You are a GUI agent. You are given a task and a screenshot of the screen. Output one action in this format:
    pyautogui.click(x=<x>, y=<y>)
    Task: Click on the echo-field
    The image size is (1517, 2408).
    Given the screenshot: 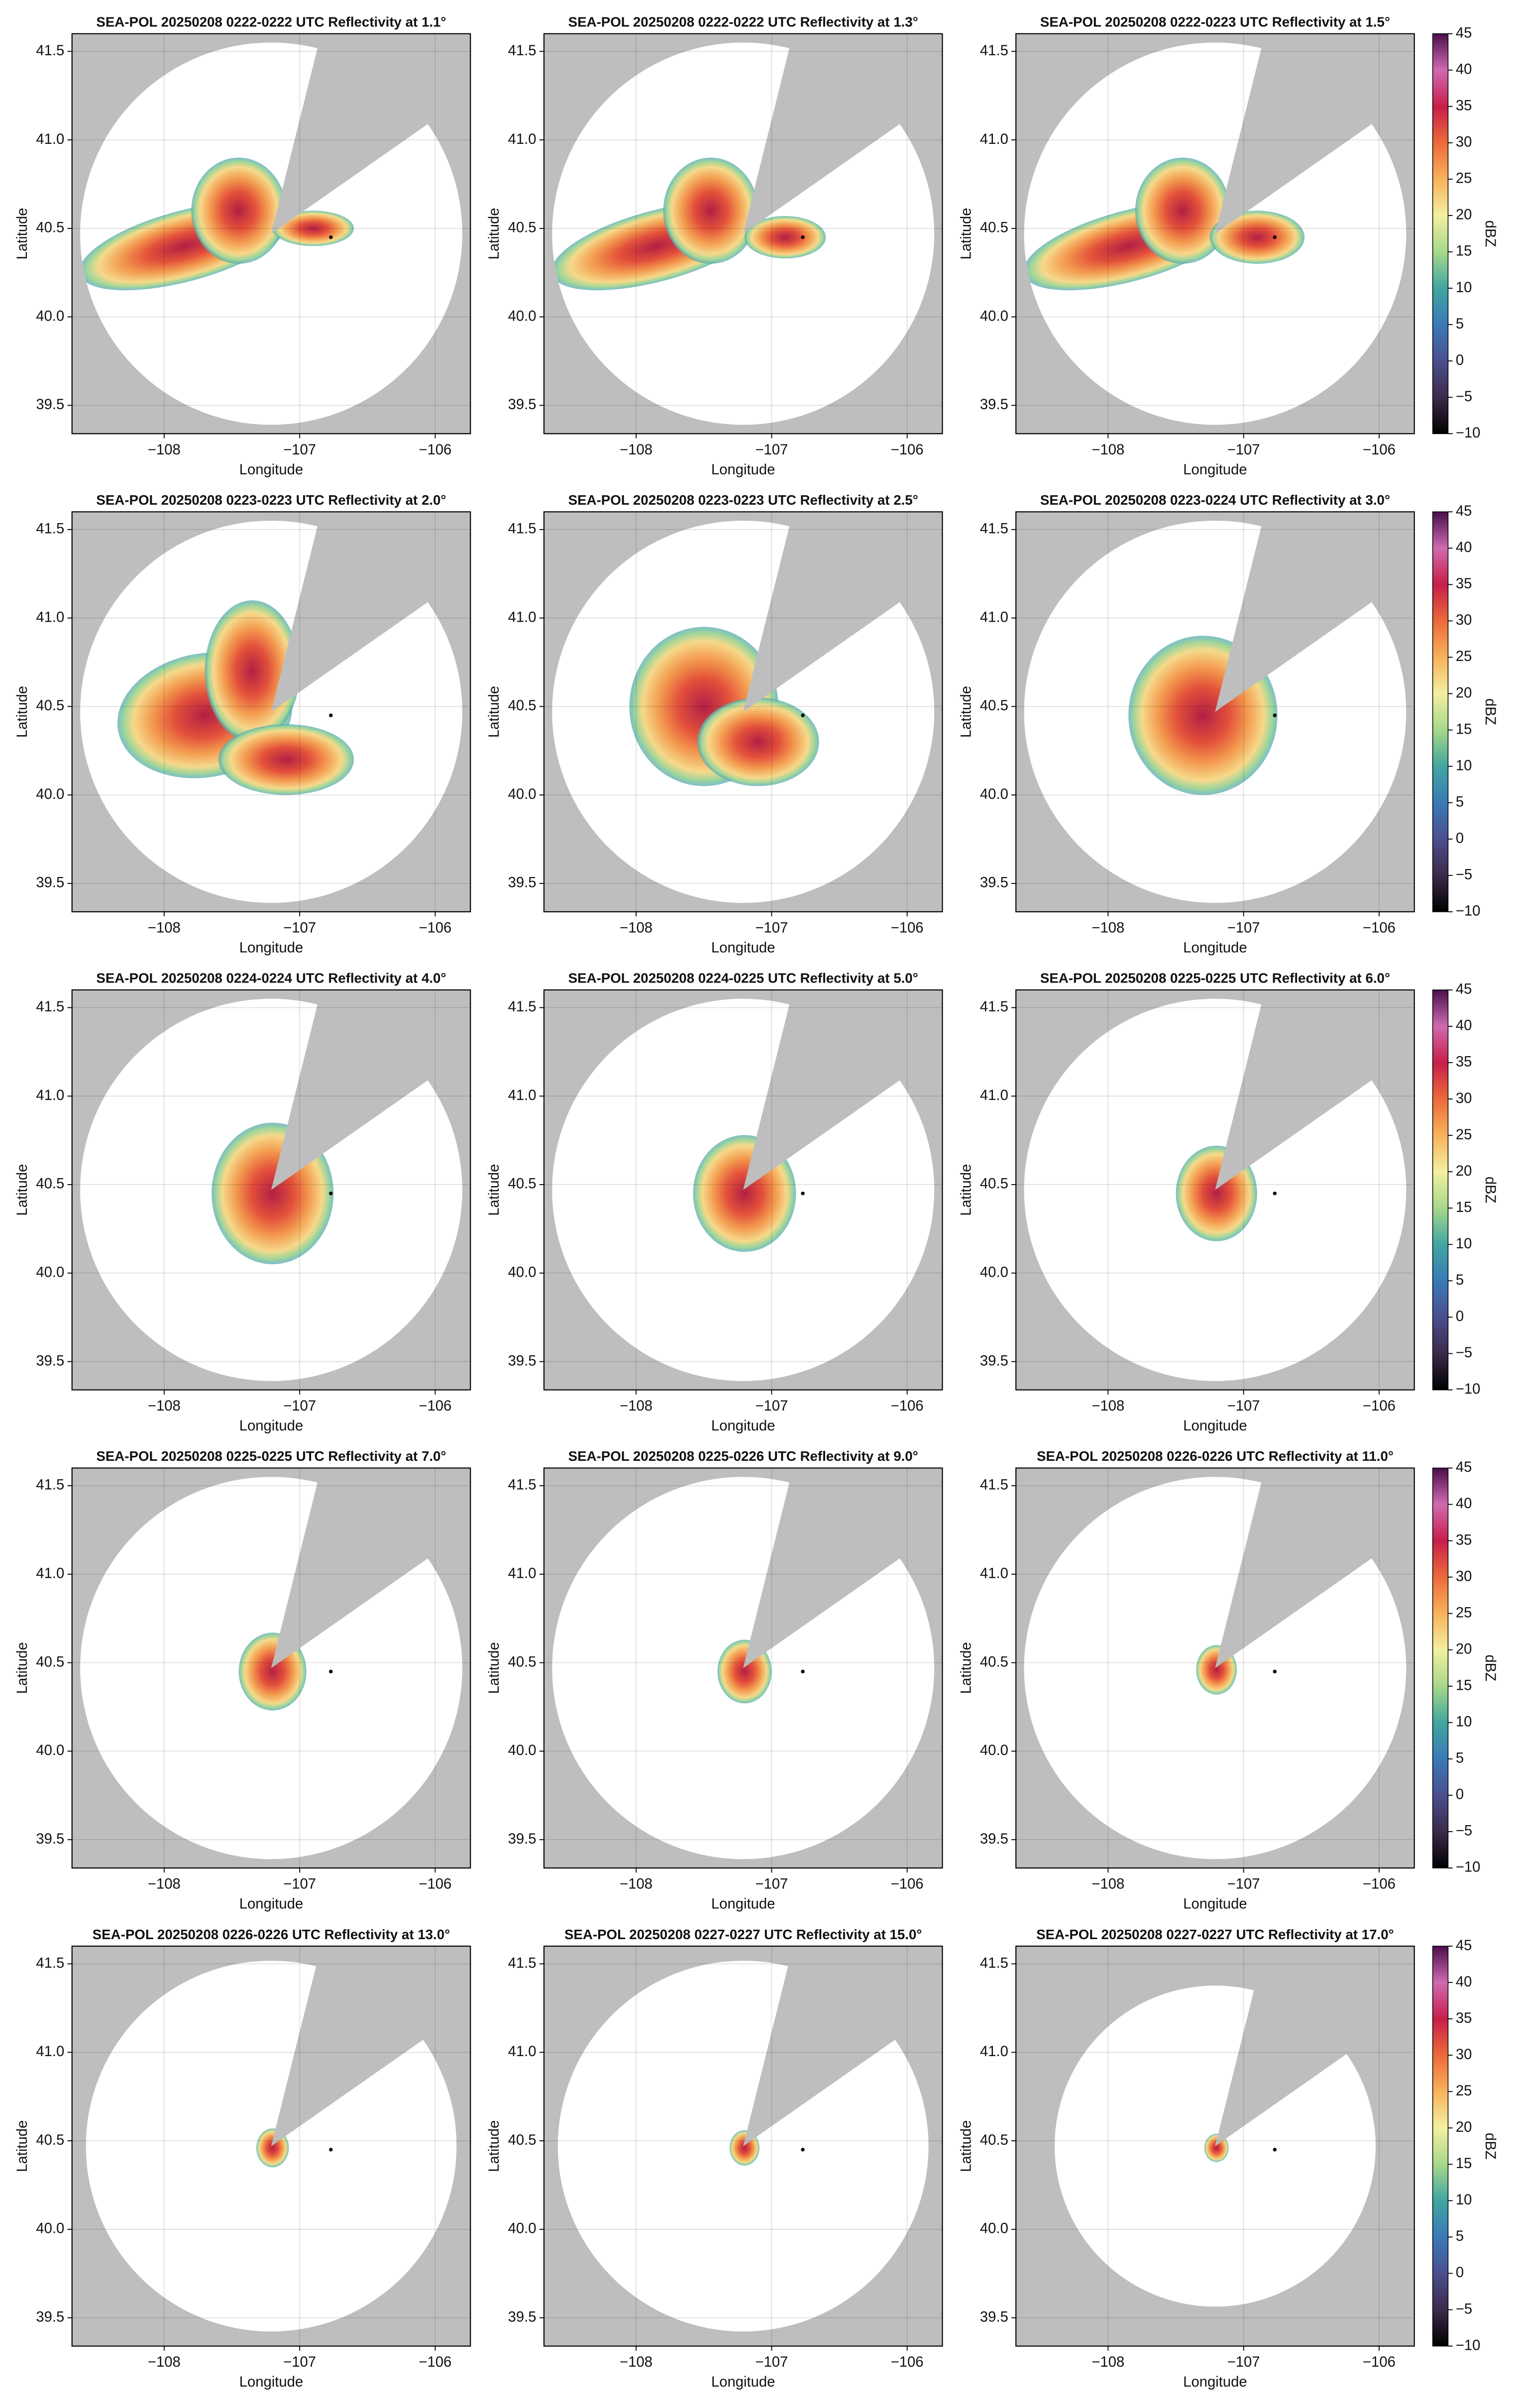 What is the action you would take?
    pyautogui.click(x=236, y=697)
    